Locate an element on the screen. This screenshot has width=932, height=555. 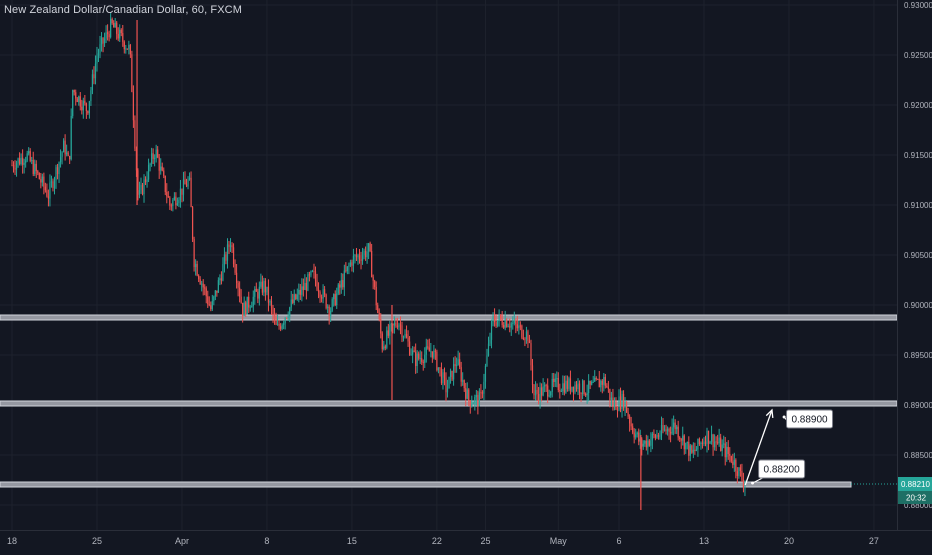
current-price-badge is located at coordinates (915, 484).